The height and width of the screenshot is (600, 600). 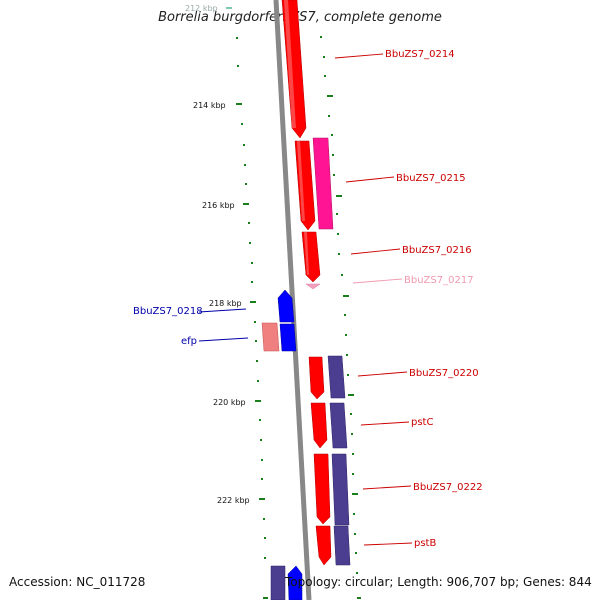 What do you see at coordinates (270, 337) in the screenshot?
I see `gene-feature-salmon` at bounding box center [270, 337].